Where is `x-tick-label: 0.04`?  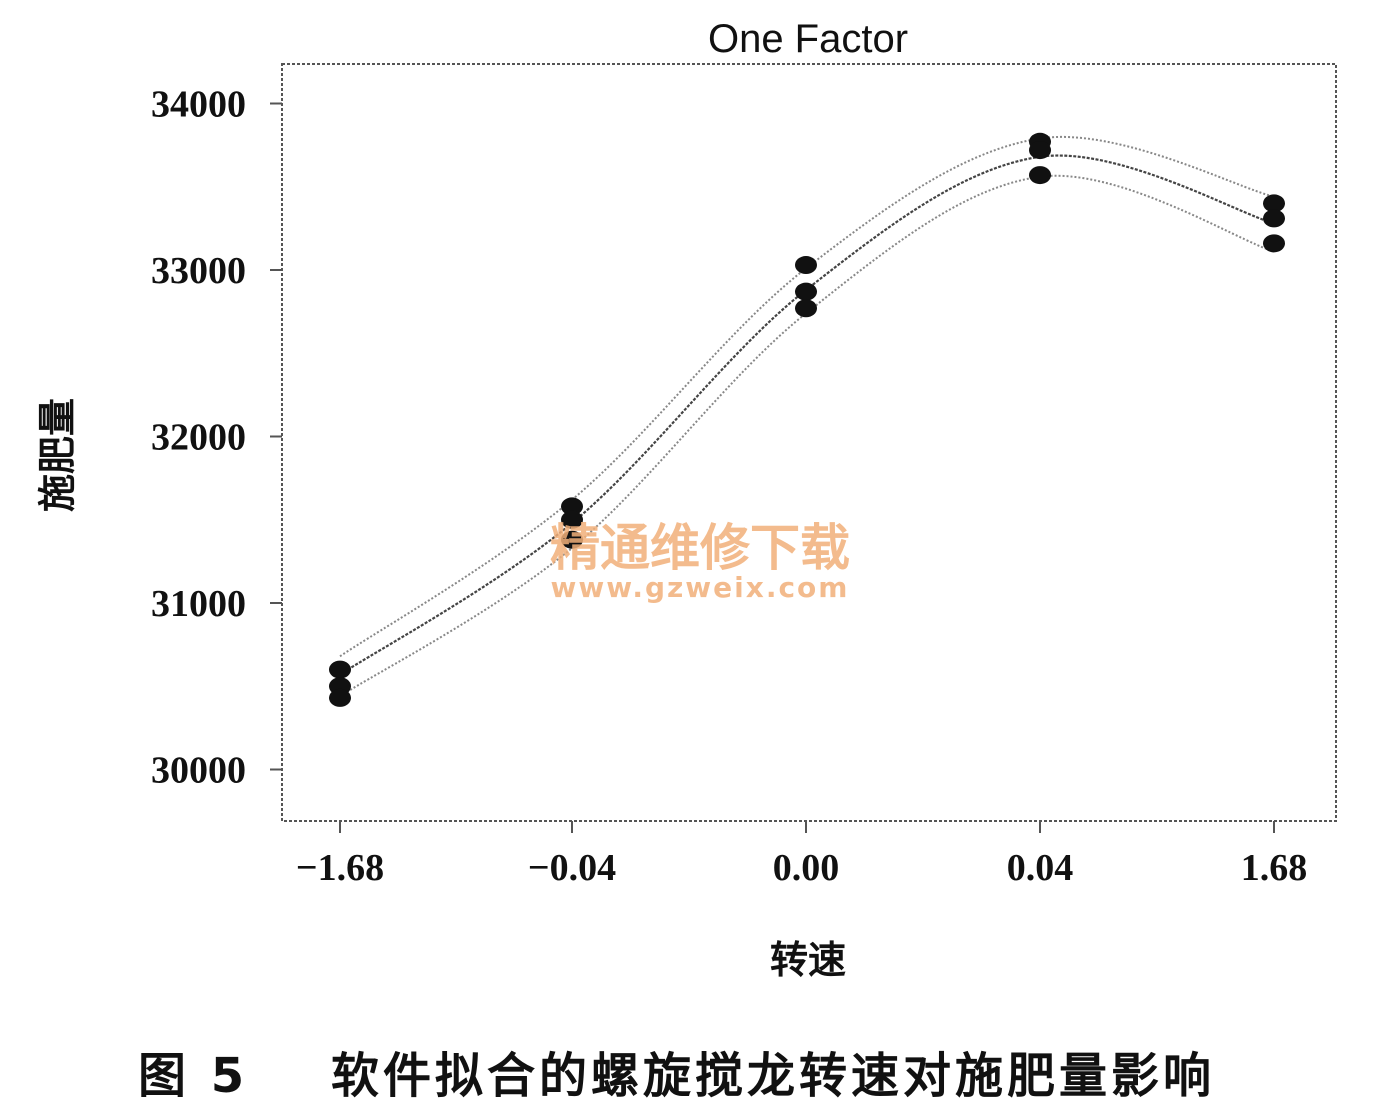 x-tick-label: 0.04 is located at coordinates (1040, 868).